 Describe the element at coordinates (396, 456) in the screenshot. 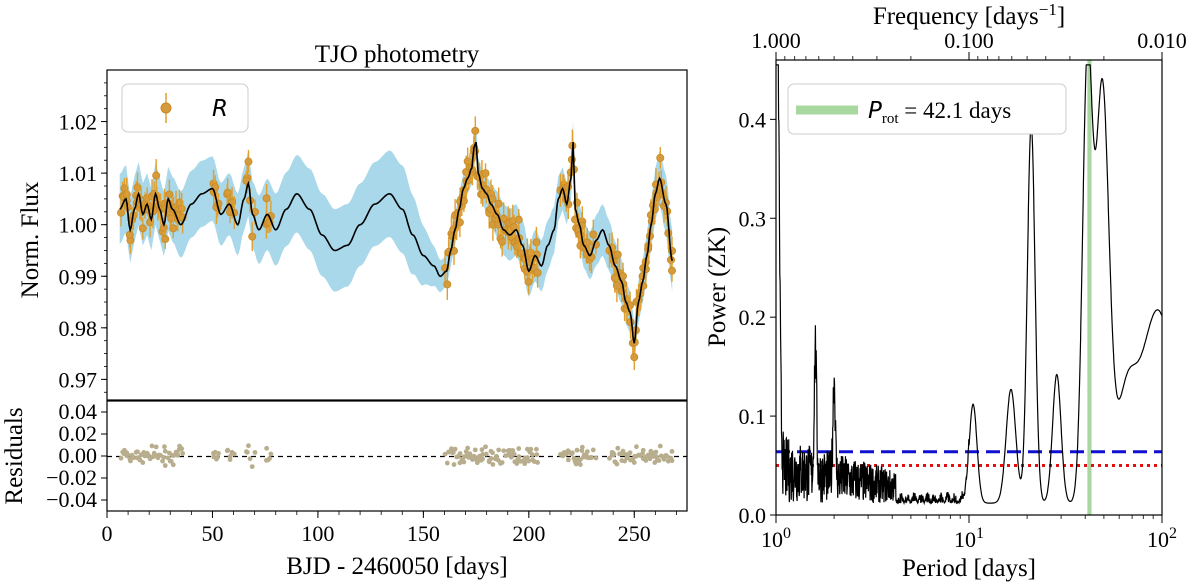

I see `residual-points` at that location.